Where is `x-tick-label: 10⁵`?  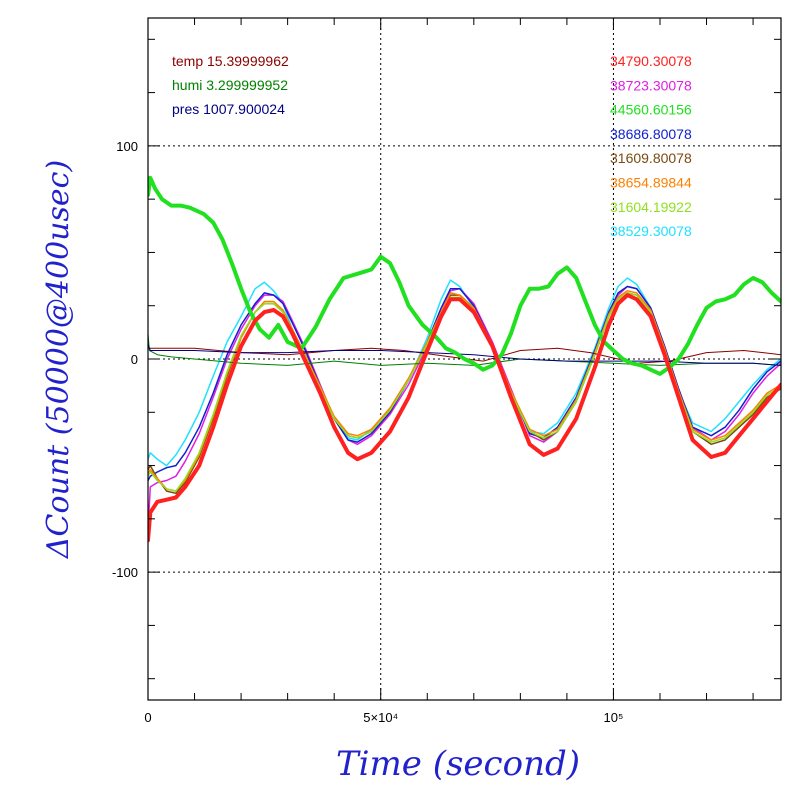 x-tick-label: 10⁵ is located at coordinates (614, 717).